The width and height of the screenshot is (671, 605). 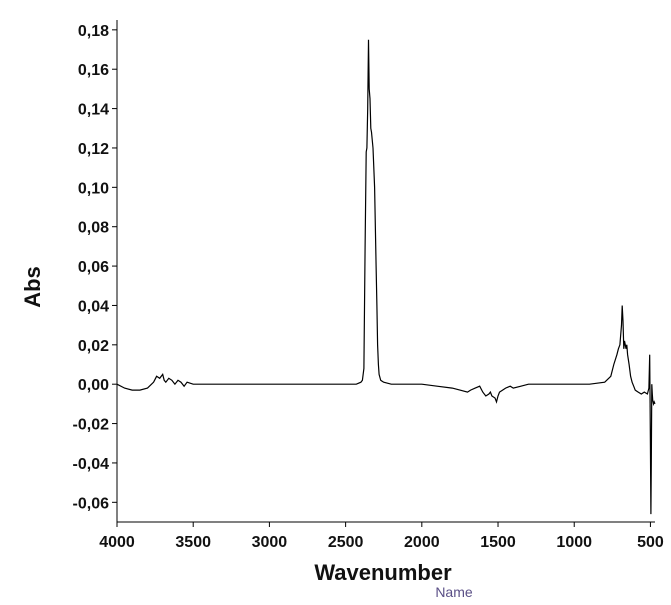 I want to click on y-tick-label: 0,06, so click(x=93, y=267).